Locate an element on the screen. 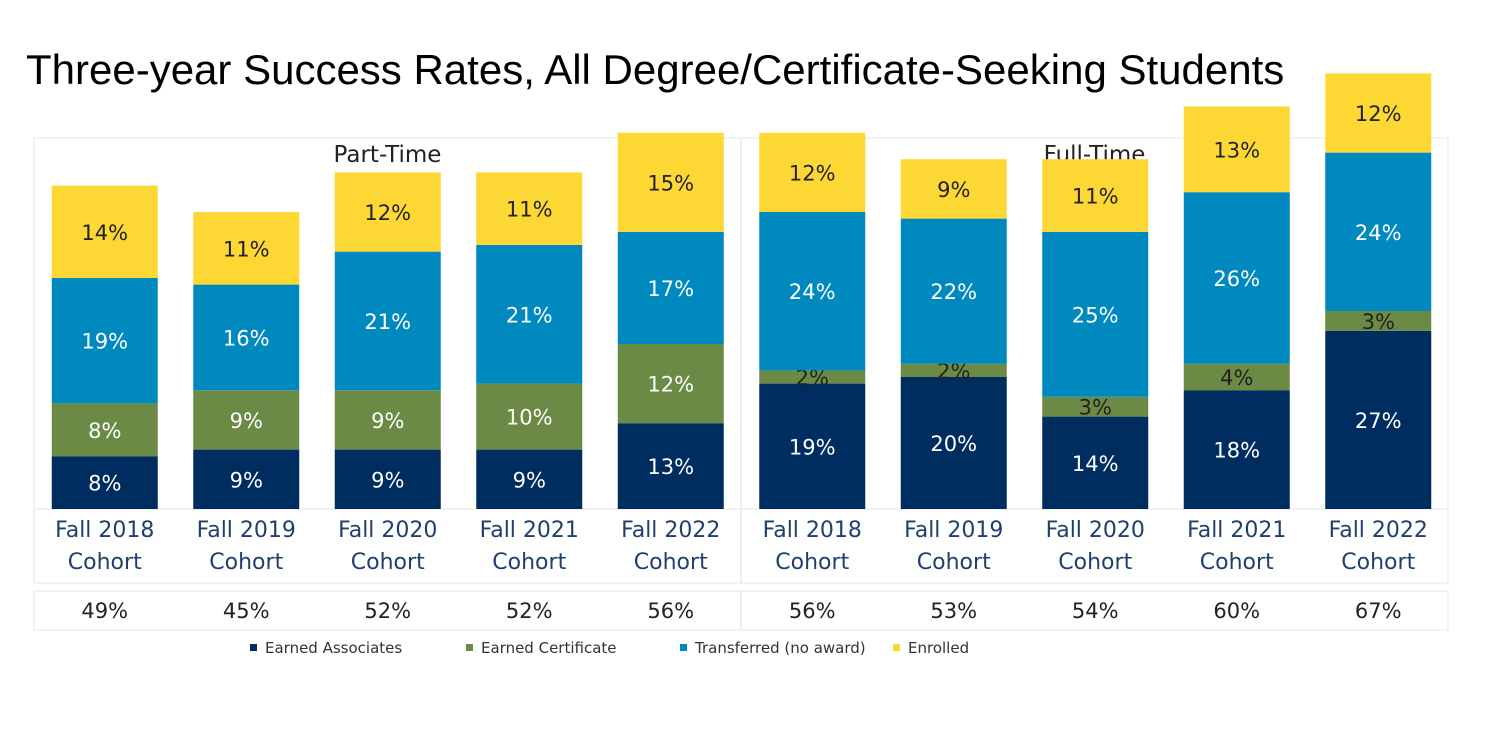  data-label-associates: 14% is located at coordinates (1095, 464).